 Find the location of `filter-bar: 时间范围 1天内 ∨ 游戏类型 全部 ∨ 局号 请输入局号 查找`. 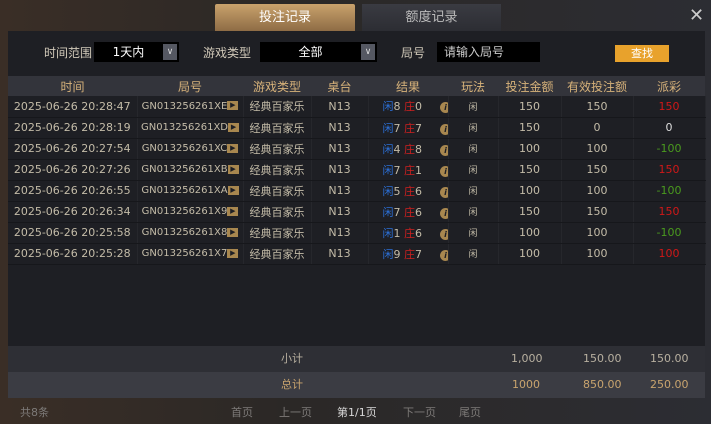

filter-bar: 时间范围 1天内 ∨ 游戏类型 全部 ∨ 局号 请输入局号 查找 is located at coordinates (356, 53).